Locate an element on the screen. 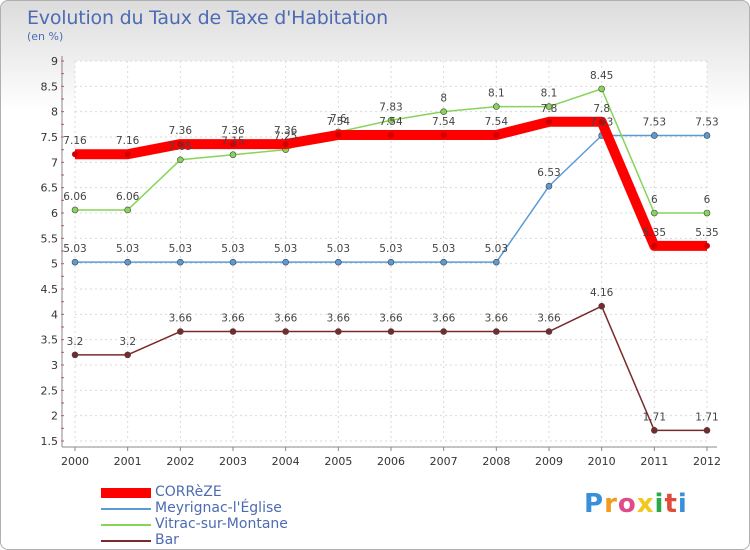 The height and width of the screenshot is (550, 750). y-tick-label: 3.5 is located at coordinates (50, 340).